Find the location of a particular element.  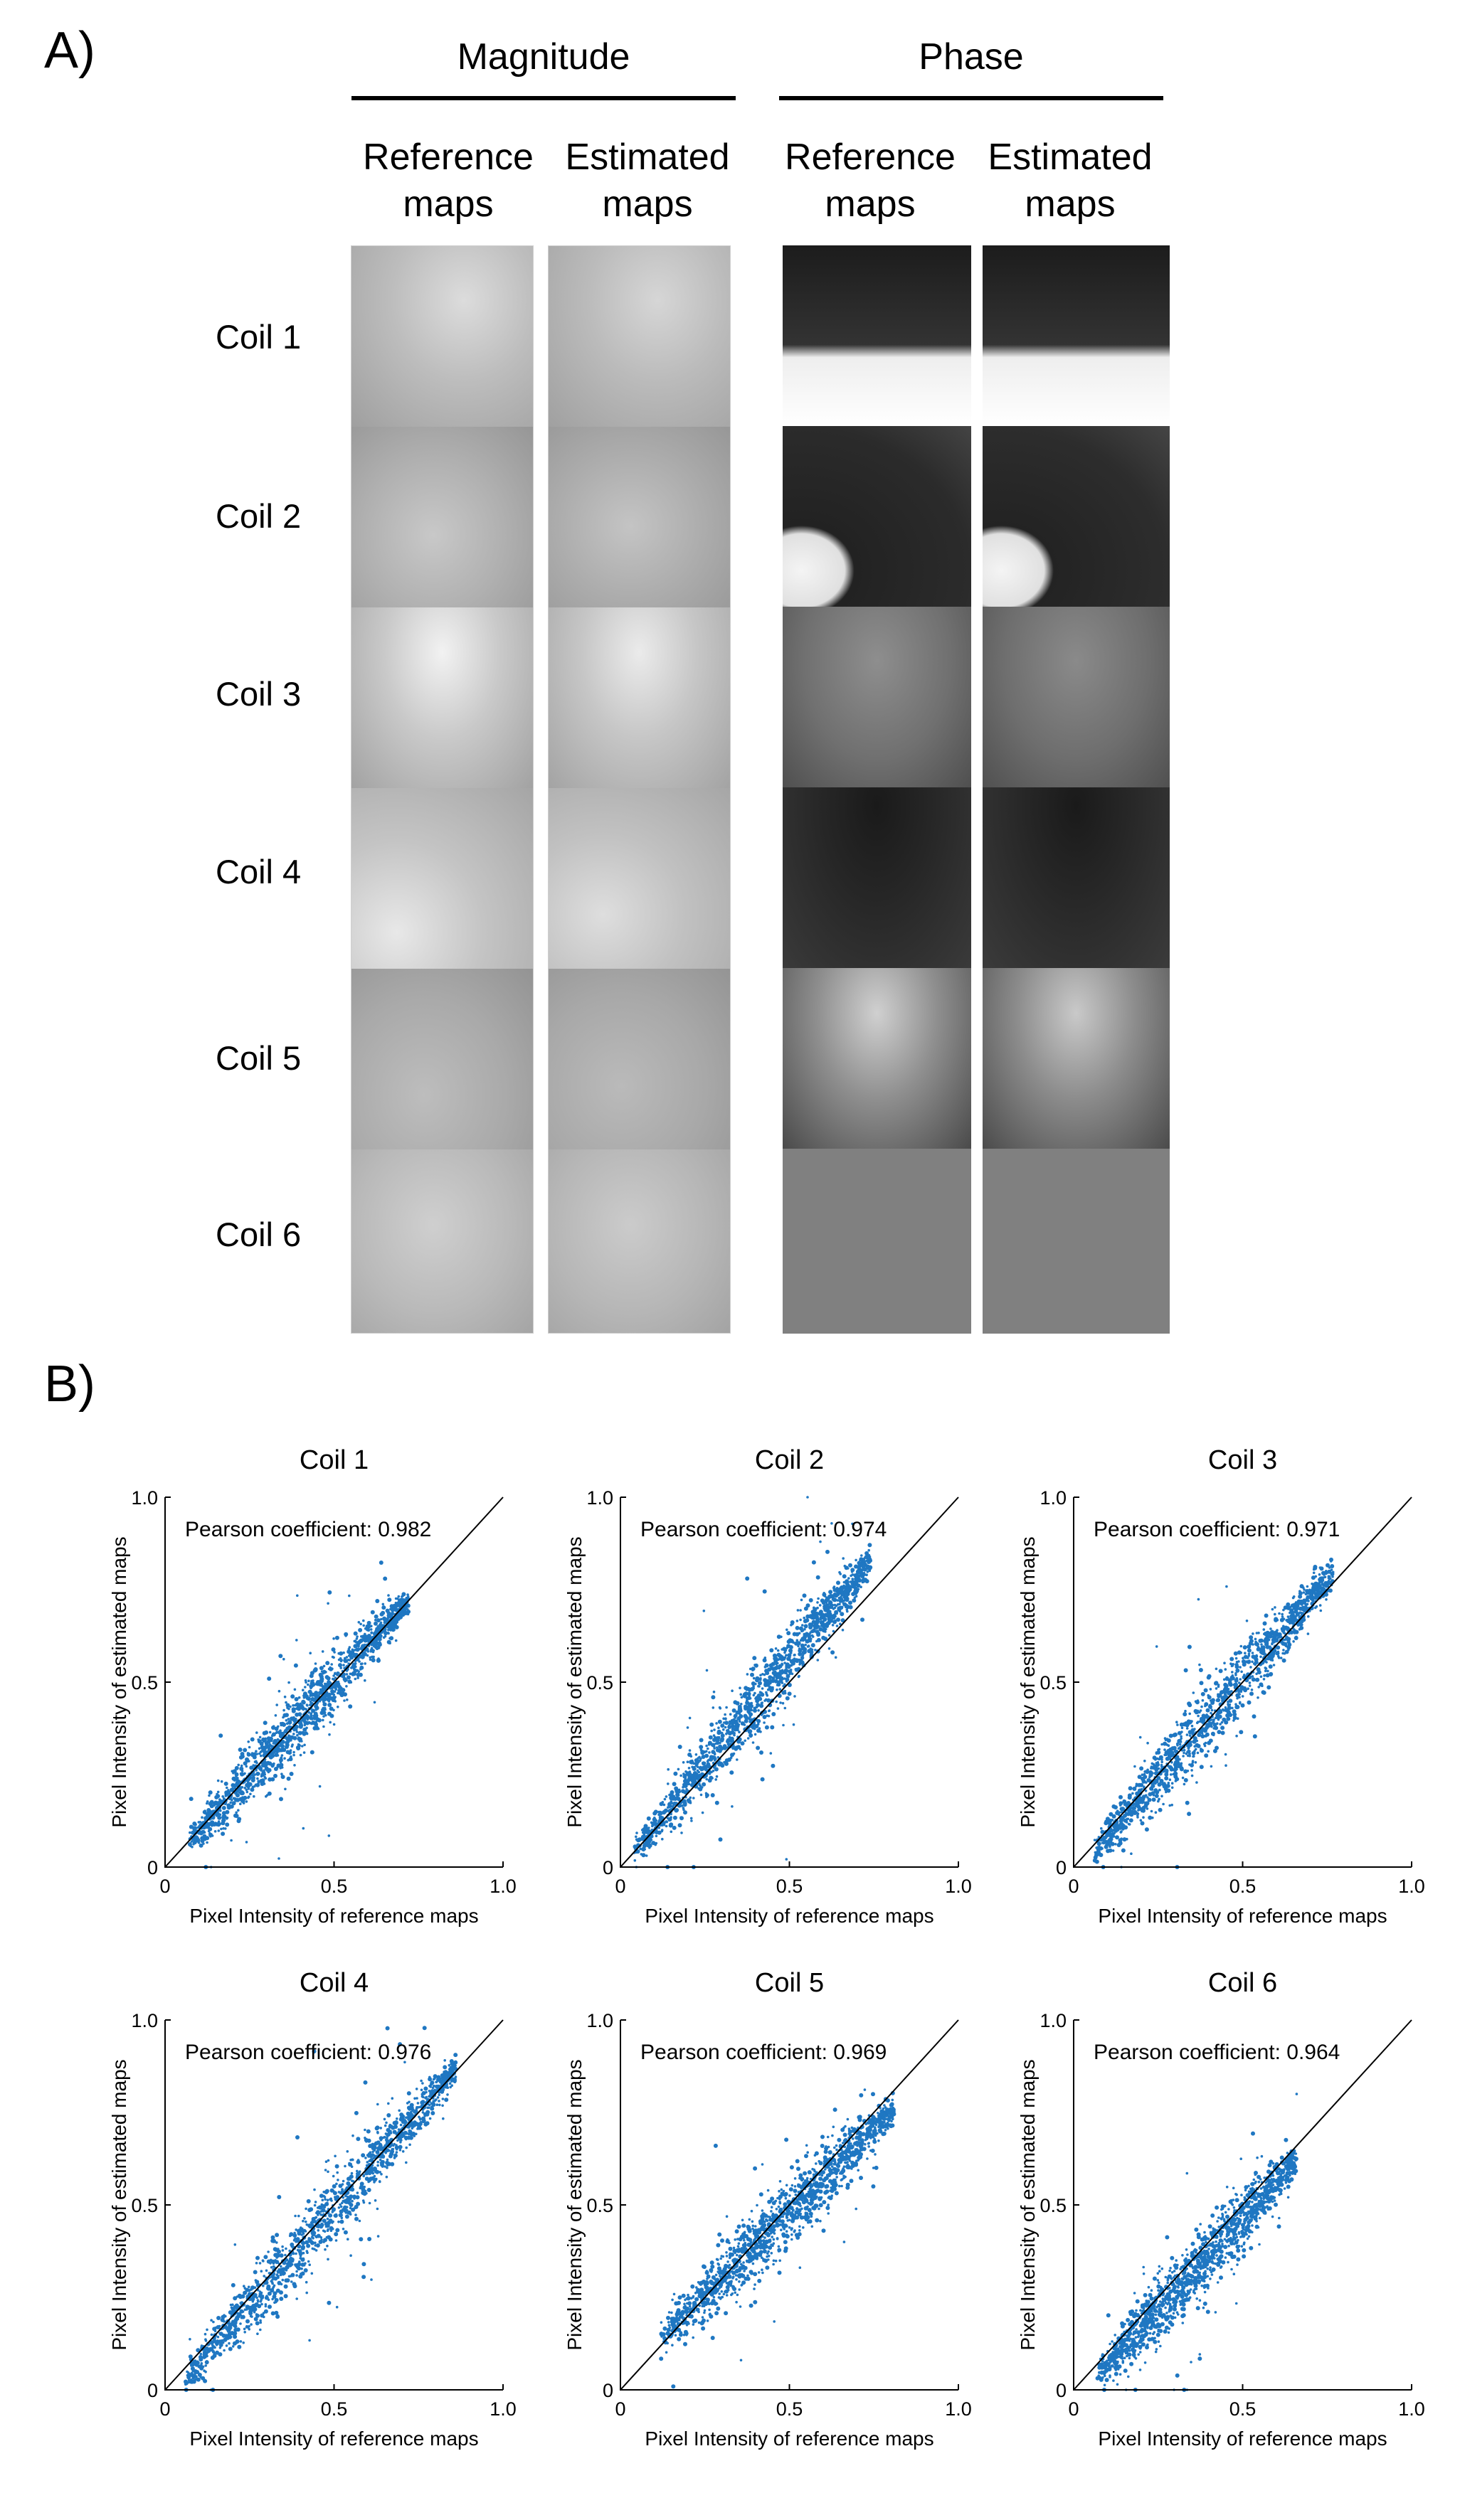

map-tile is located at coordinates (640, 1059).